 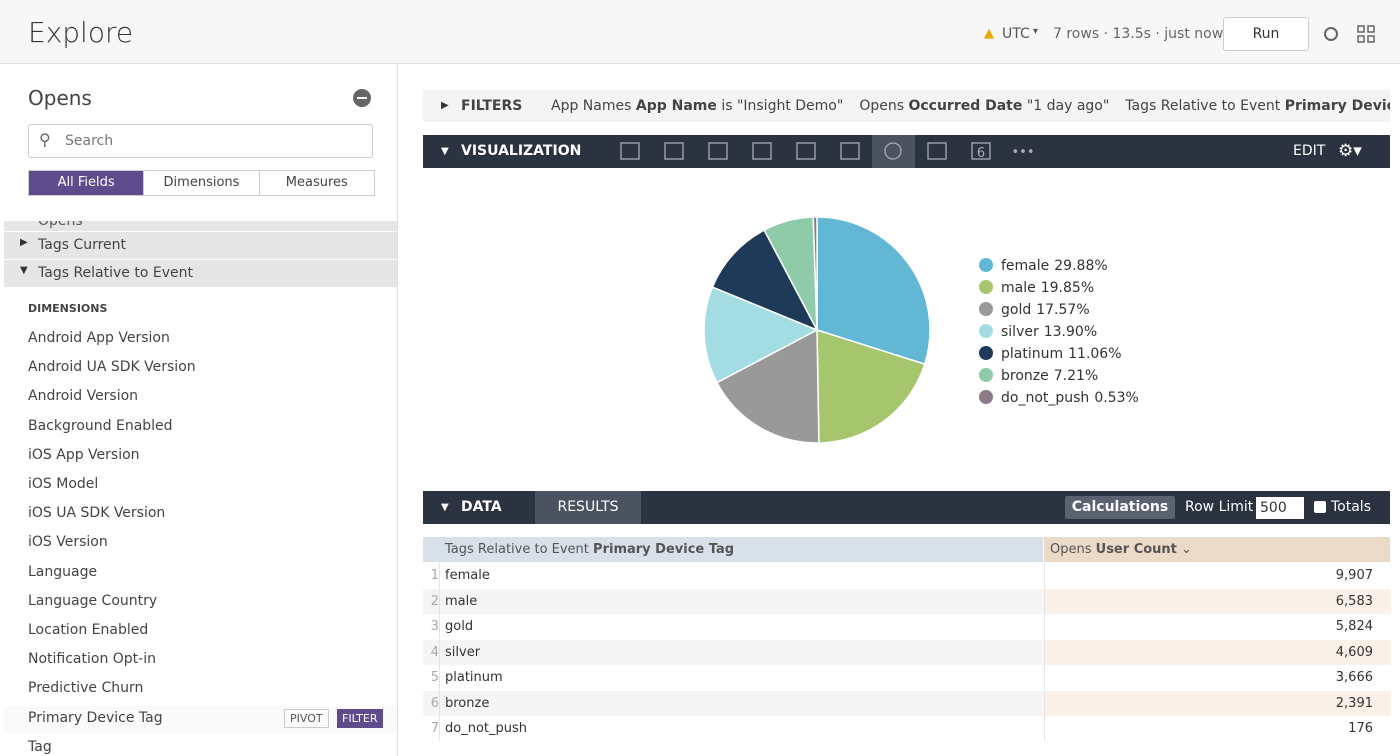 What do you see at coordinates (674, 151) in the screenshot?
I see `column-icon` at bounding box center [674, 151].